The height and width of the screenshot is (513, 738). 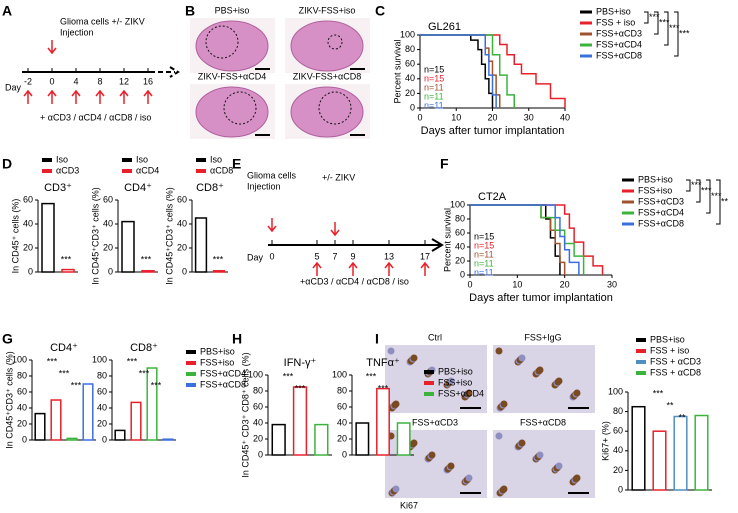 What do you see at coordinates (271, 256) in the screenshot?
I see `day: 0` at bounding box center [271, 256].